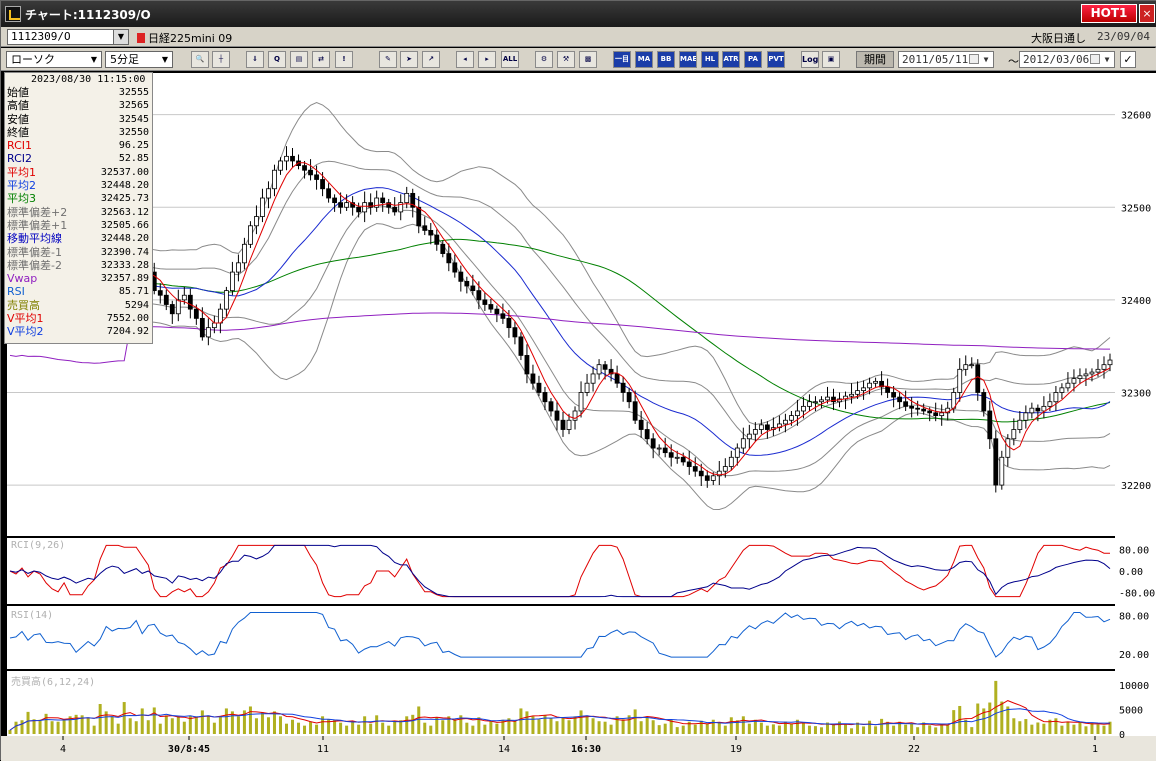 The width and height of the screenshot is (1156, 761). Describe the element at coordinates (54, 59) in the screenshot. I see `chart-type-select: ローソク ▼` at that location.